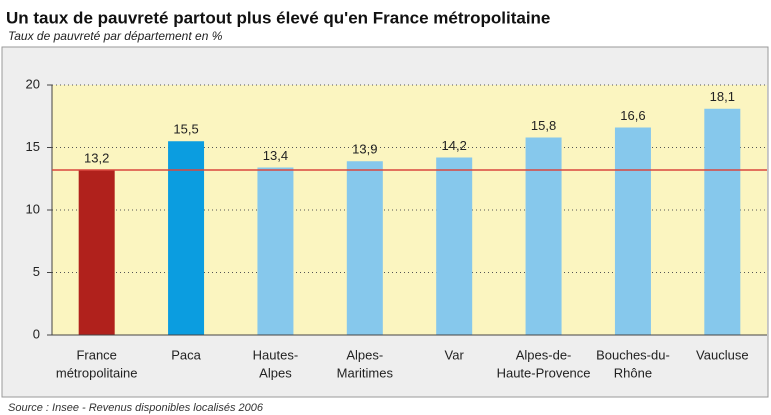 The height and width of the screenshot is (415, 771). I want to click on x-tick-label: métropolitaine, so click(97, 372).